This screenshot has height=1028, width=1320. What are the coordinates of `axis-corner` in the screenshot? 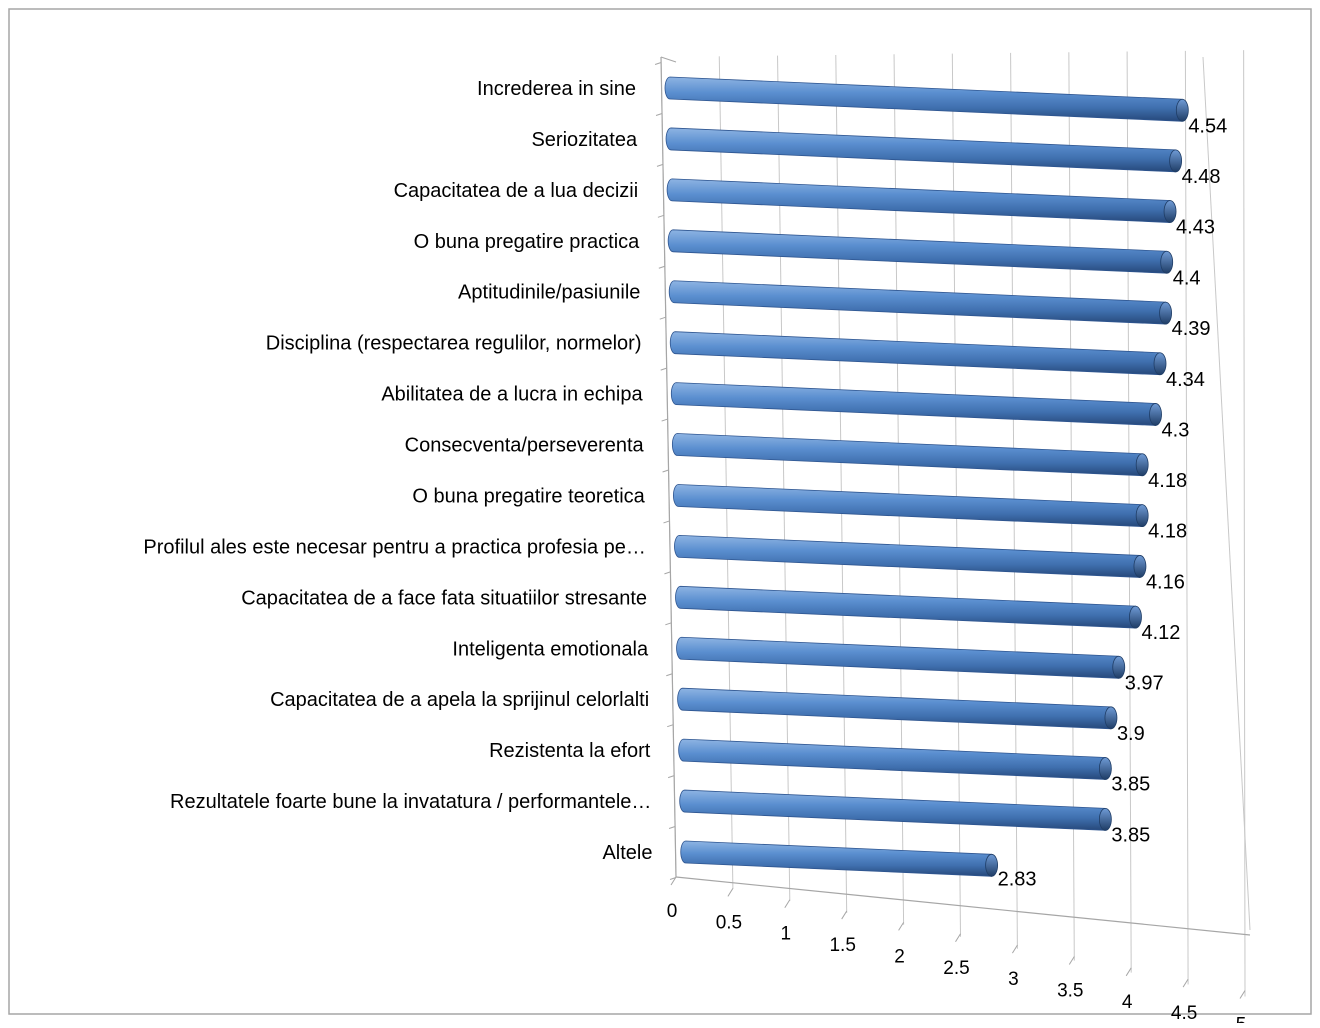 It's located at (668, 59).